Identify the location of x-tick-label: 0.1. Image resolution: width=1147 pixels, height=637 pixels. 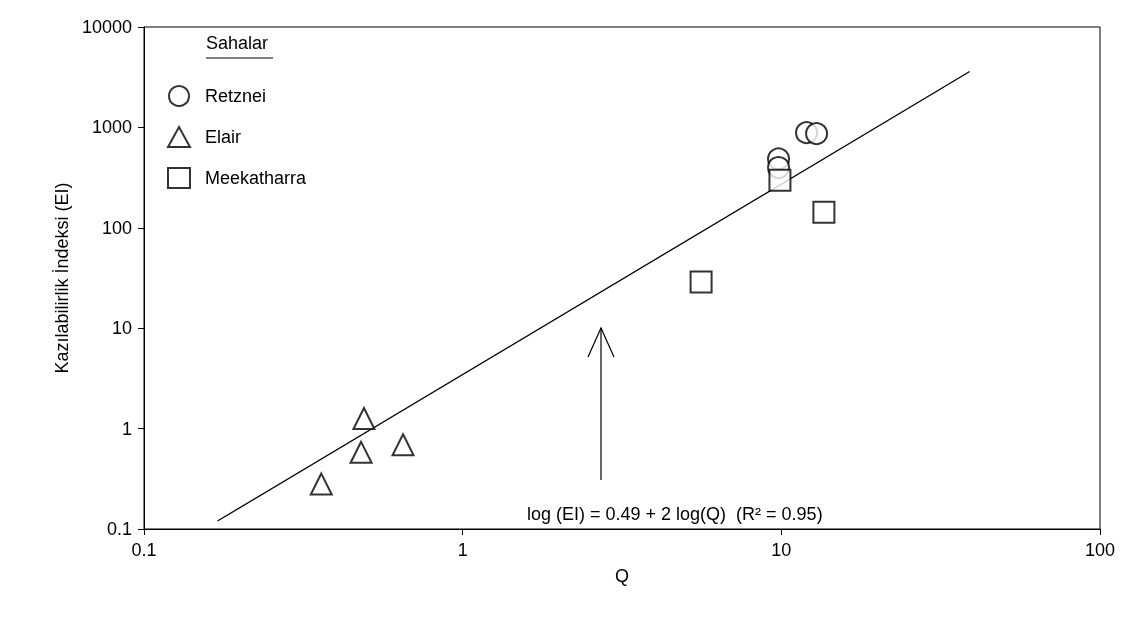
(144, 550).